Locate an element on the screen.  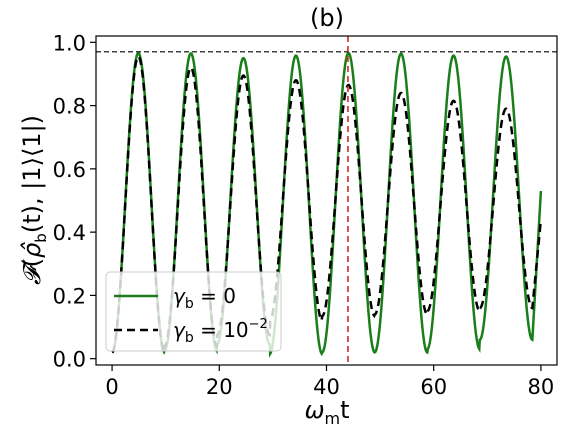
y-tick-label: 1.0 is located at coordinates (69, 43).